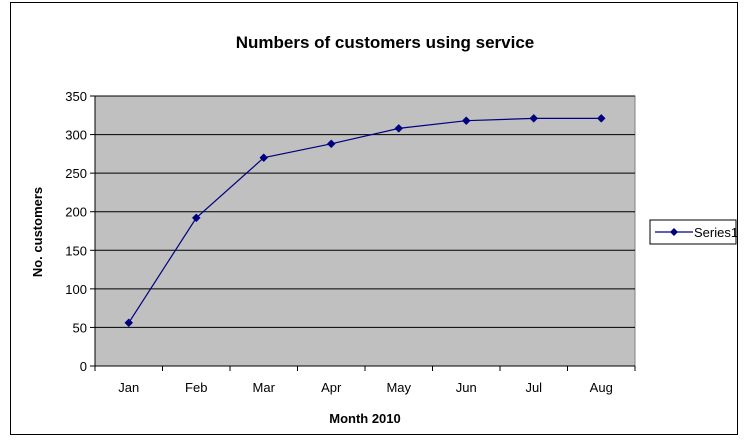 Image resolution: width=750 pixels, height=441 pixels. Describe the element at coordinates (385, 42) in the screenshot. I see `chart-title: Numbers of customers using service` at that location.